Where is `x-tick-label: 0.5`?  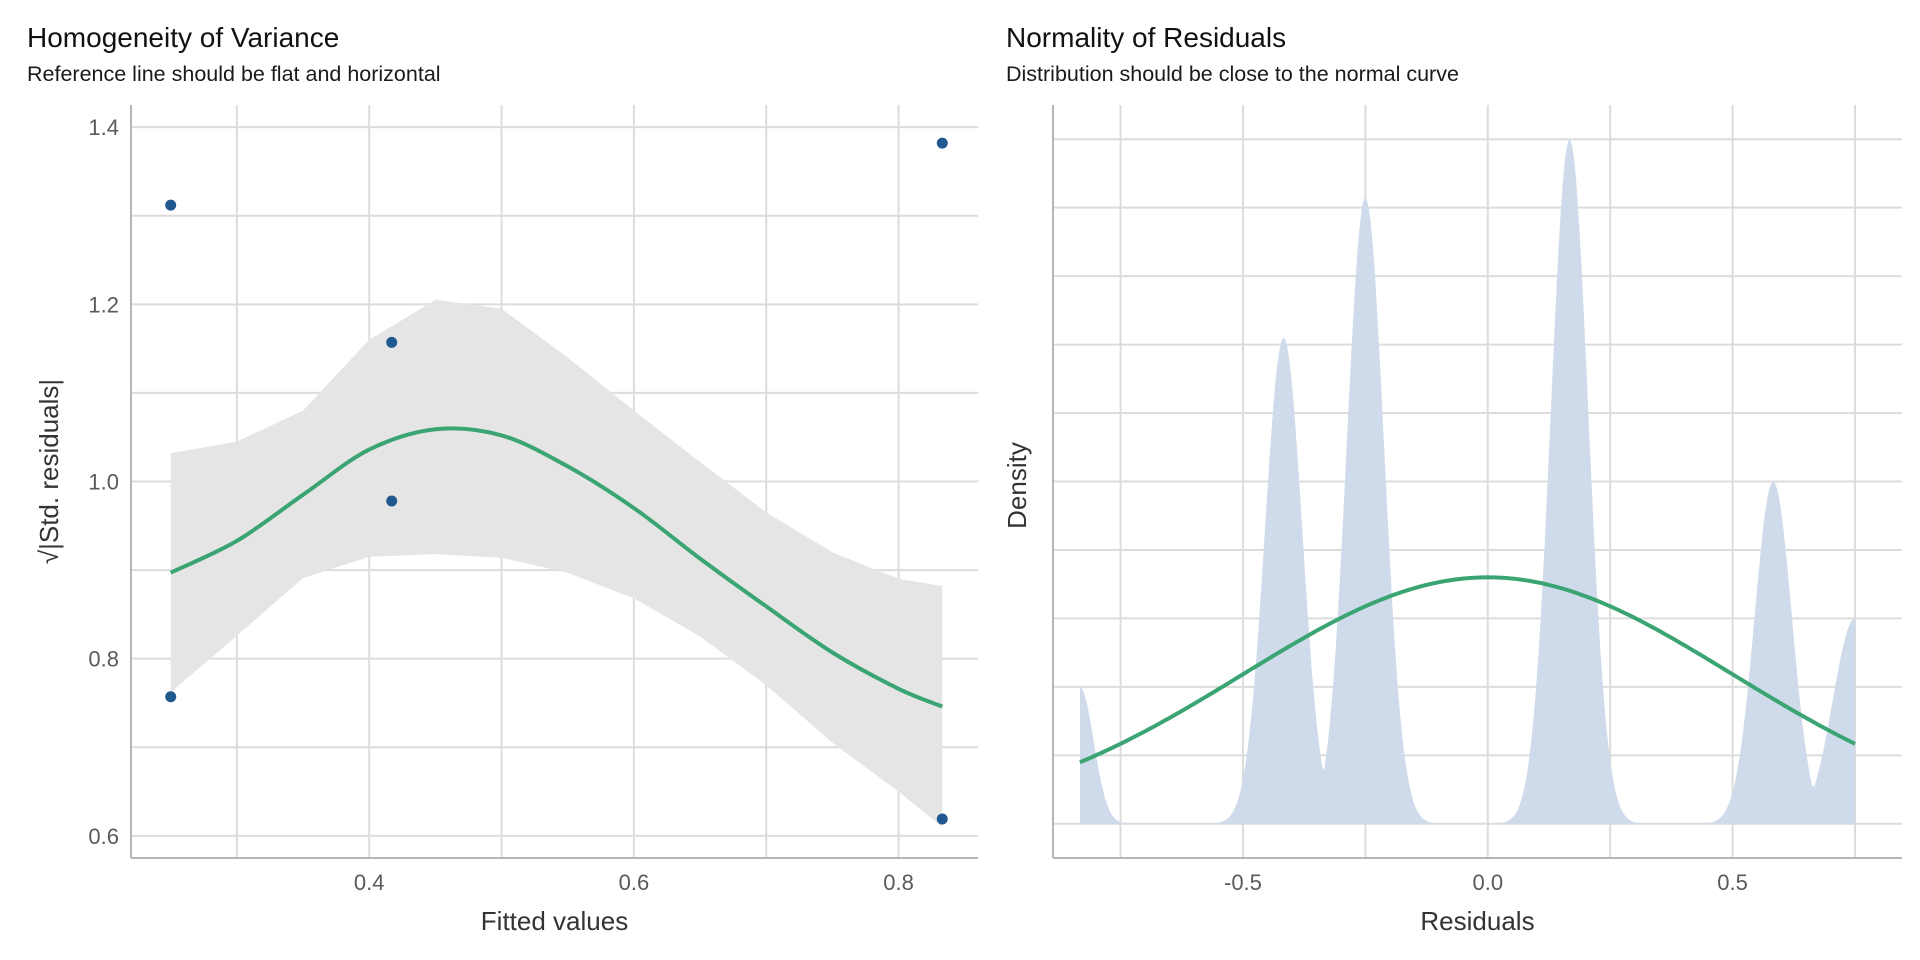
x-tick-label: 0.5 is located at coordinates (1732, 882).